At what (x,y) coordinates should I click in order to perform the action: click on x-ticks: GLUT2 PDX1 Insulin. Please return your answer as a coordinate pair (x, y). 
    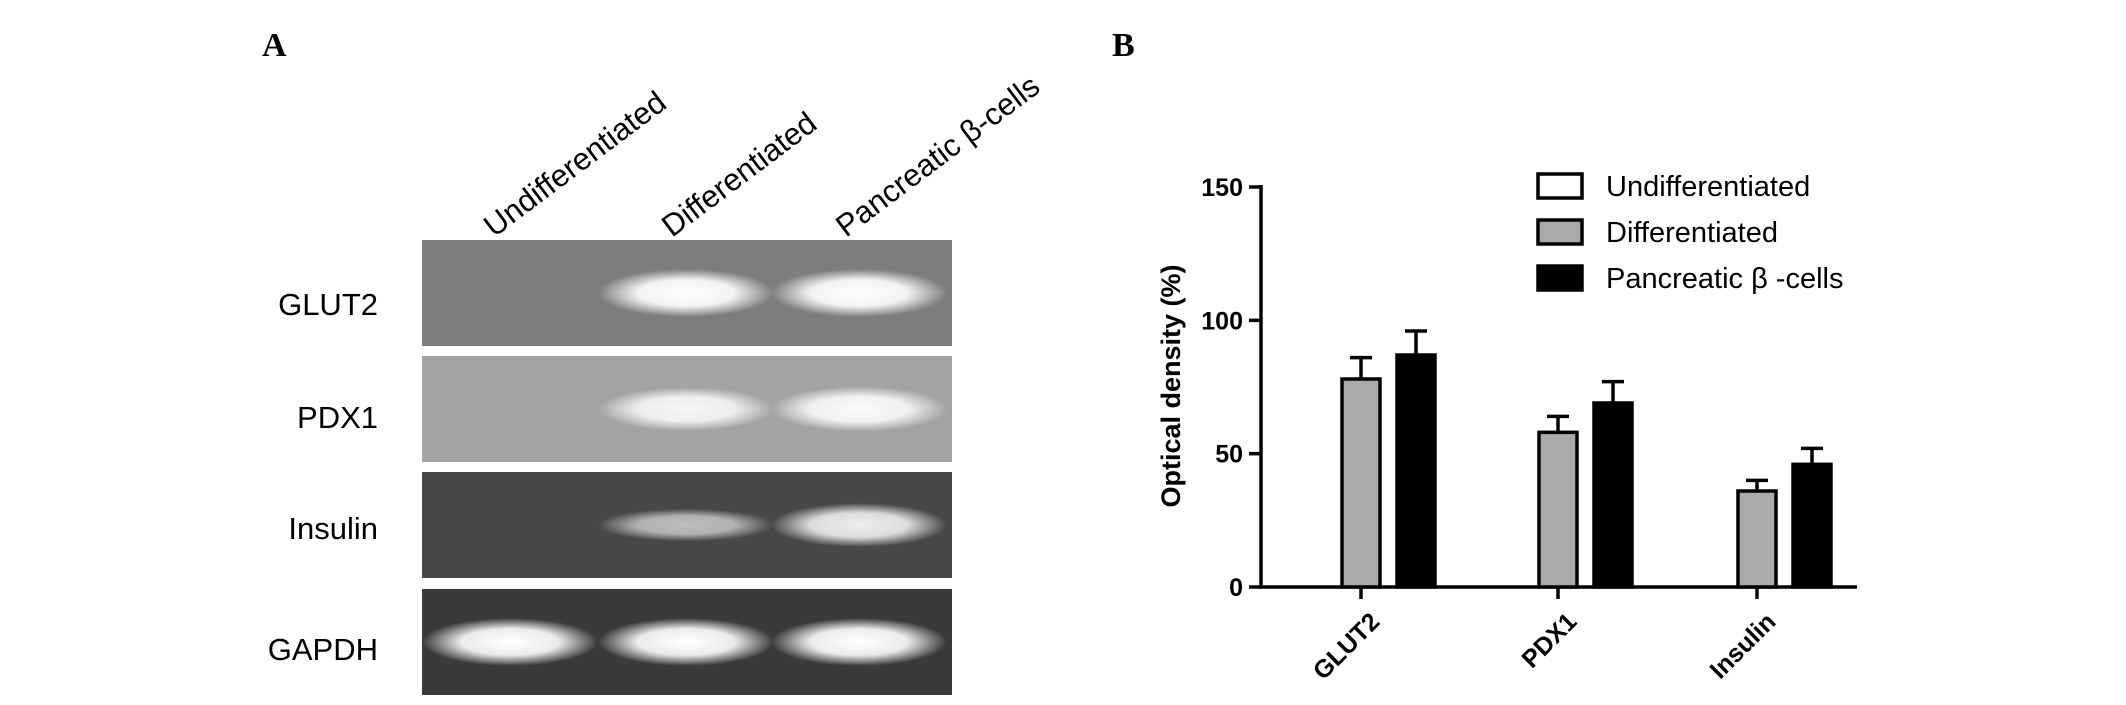
    Looking at the image, I should click on (1545, 636).